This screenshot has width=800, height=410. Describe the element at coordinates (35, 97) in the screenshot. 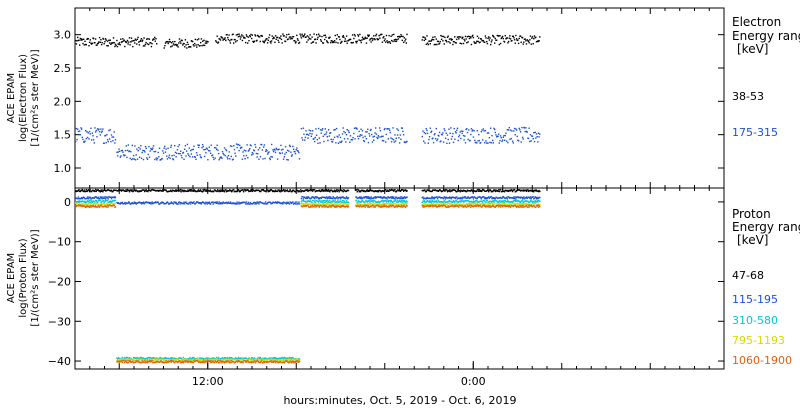

I see `electron-ylabel-line-3: [1/(cm²s ster MeV)]` at that location.